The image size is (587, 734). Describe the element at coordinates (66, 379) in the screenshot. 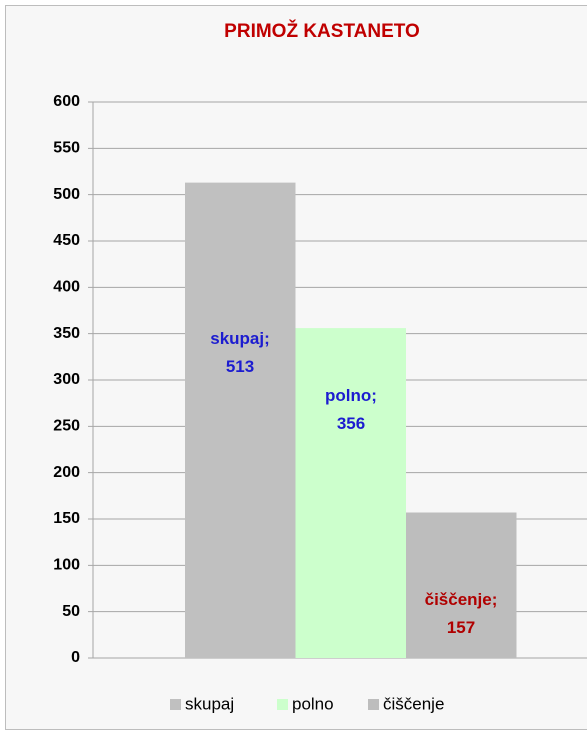

I see `y-tick-label: 300` at that location.